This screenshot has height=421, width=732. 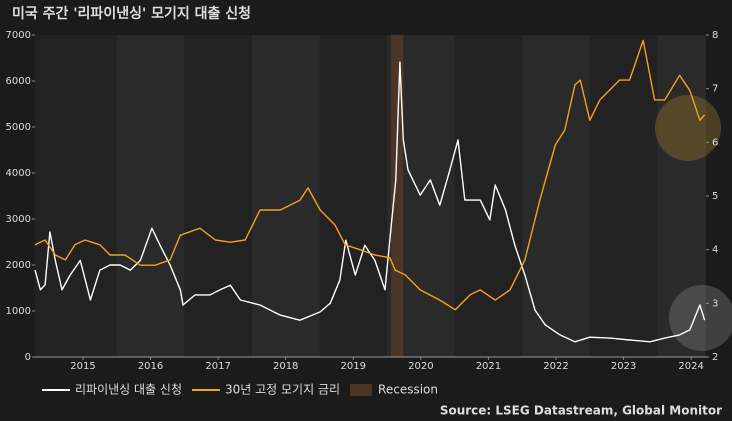 I want to click on x-tick-label: 2019, so click(x=353, y=366).